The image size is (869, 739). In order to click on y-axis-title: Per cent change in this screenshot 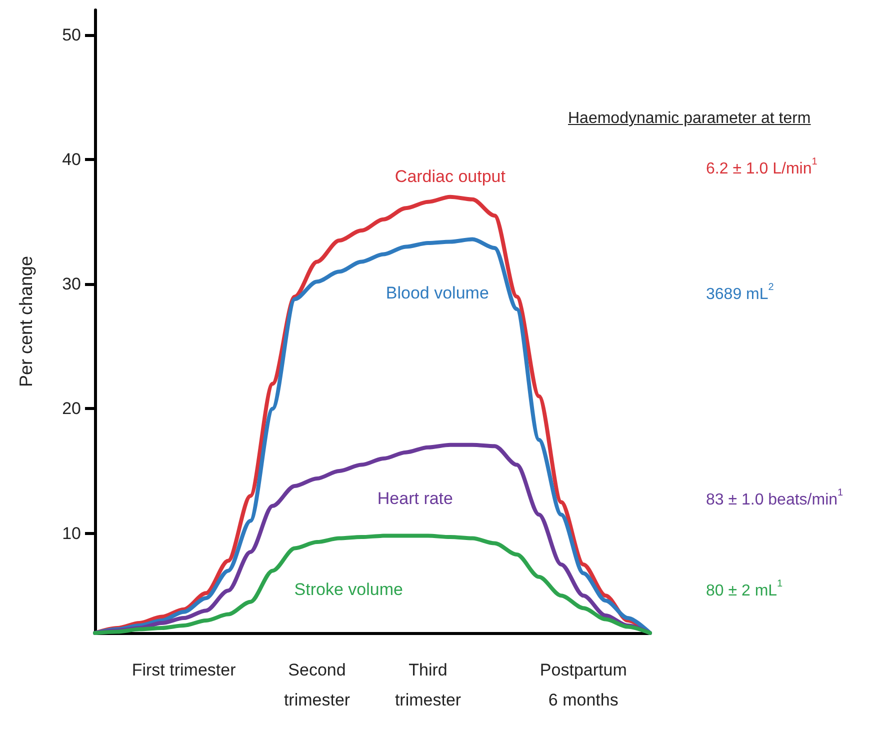, I will do `click(26, 322)`.